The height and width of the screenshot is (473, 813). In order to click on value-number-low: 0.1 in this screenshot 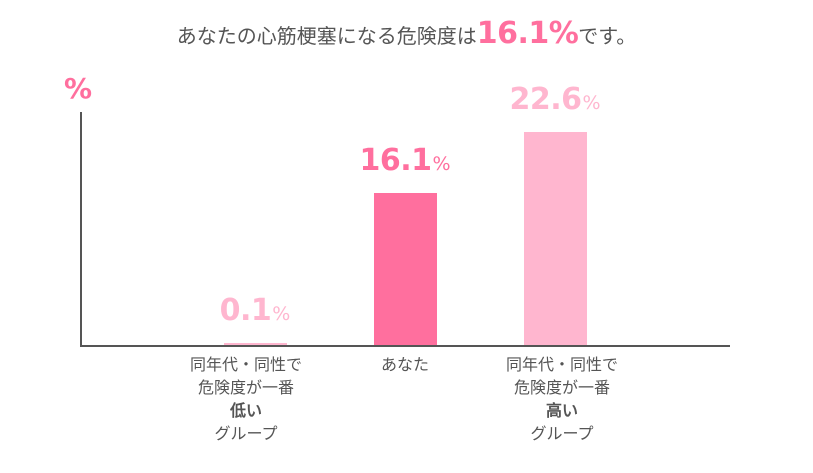, I will do `click(245, 310)`.